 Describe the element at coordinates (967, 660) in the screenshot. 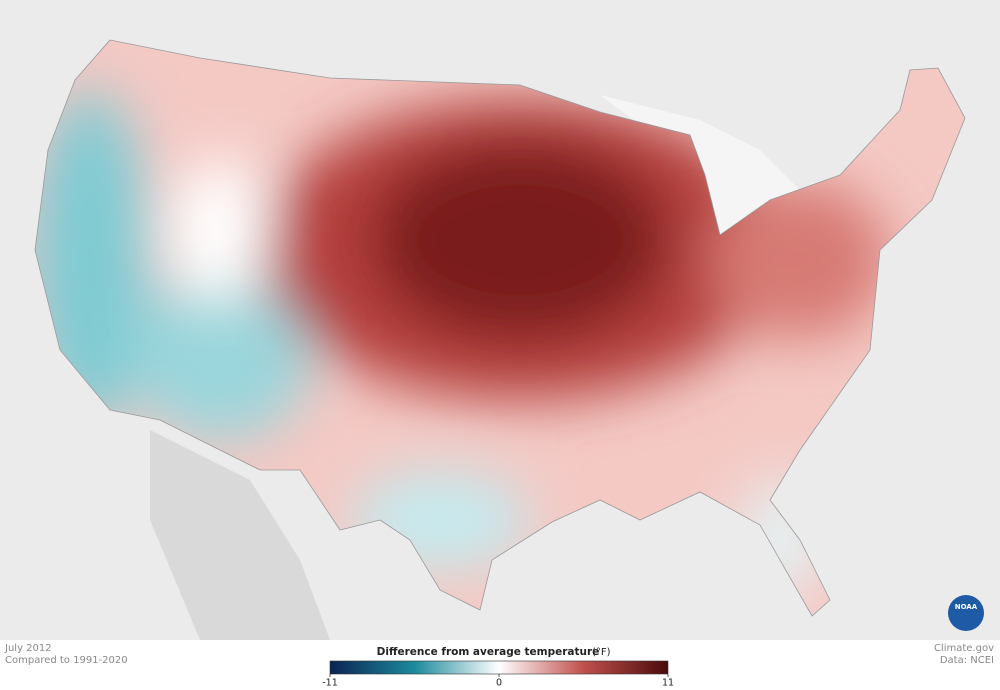

I see `source: Data: NCEI` at that location.